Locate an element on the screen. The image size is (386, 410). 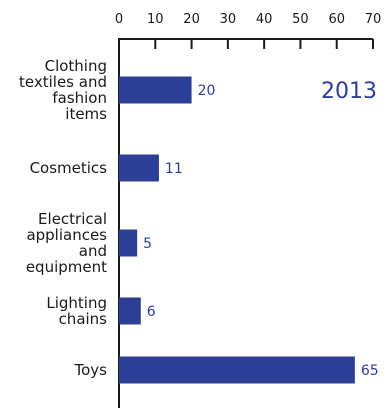
value-label: 5 is located at coordinates (147, 244).